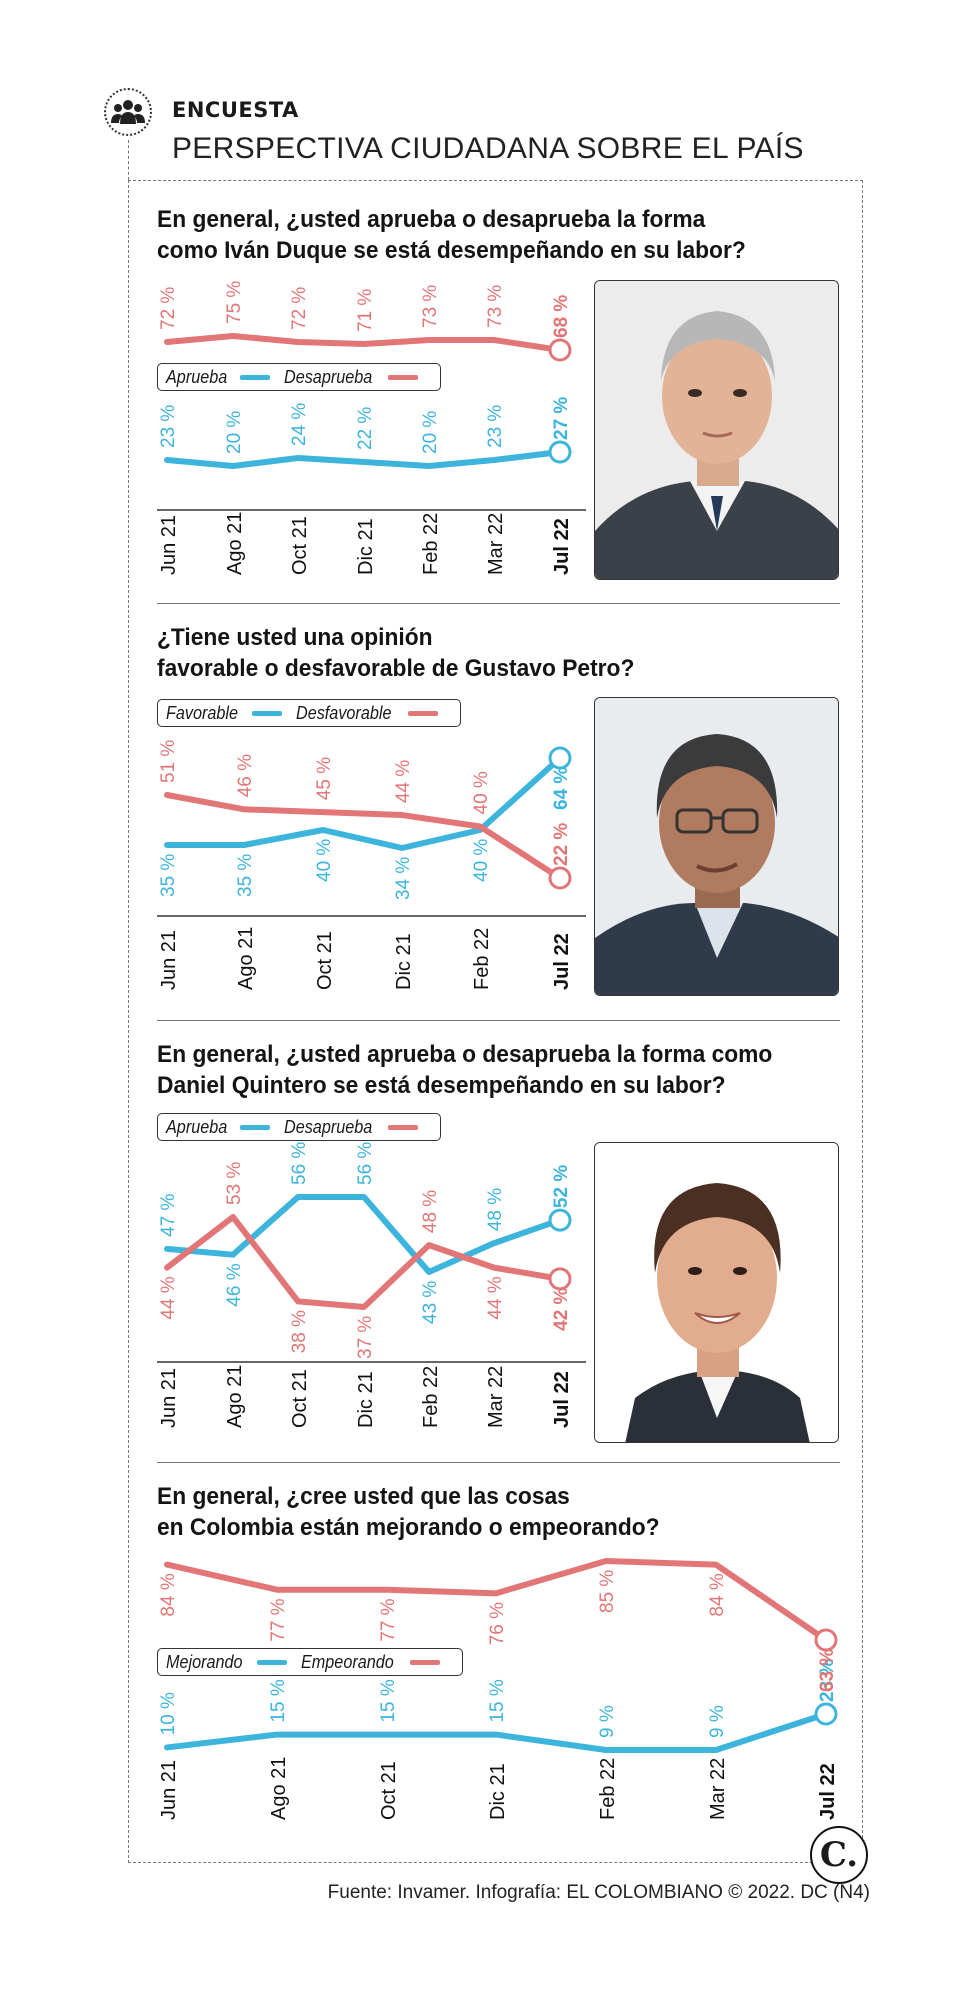 The width and height of the screenshot is (980, 2000). I want to click on data-label: 37 %, so click(365, 1337).